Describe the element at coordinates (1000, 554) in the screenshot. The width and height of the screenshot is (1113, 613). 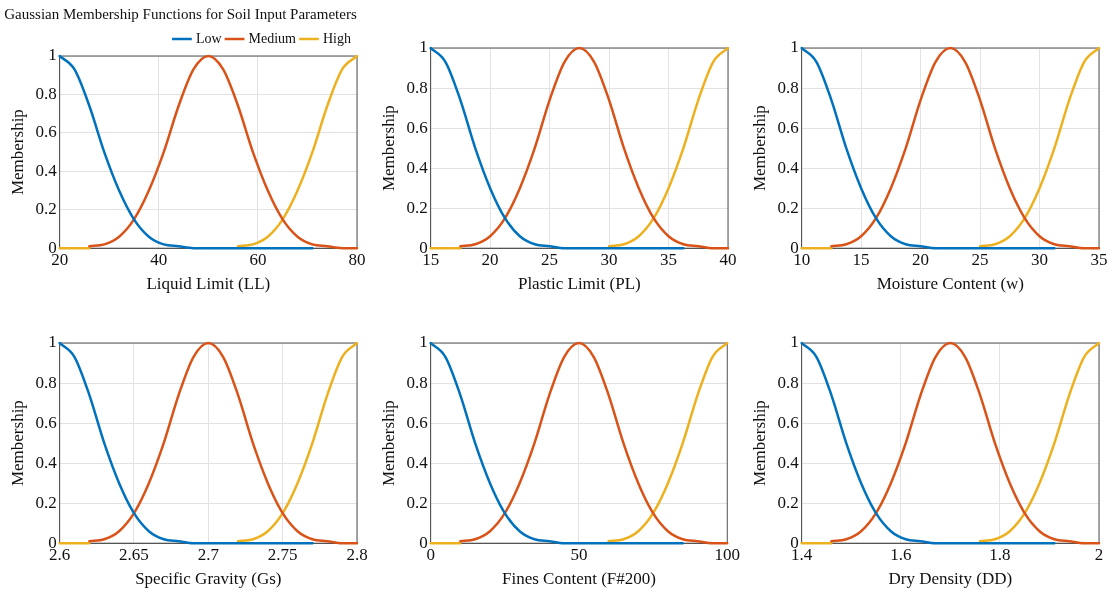
I see `x-tick-label: 1.8` at that location.